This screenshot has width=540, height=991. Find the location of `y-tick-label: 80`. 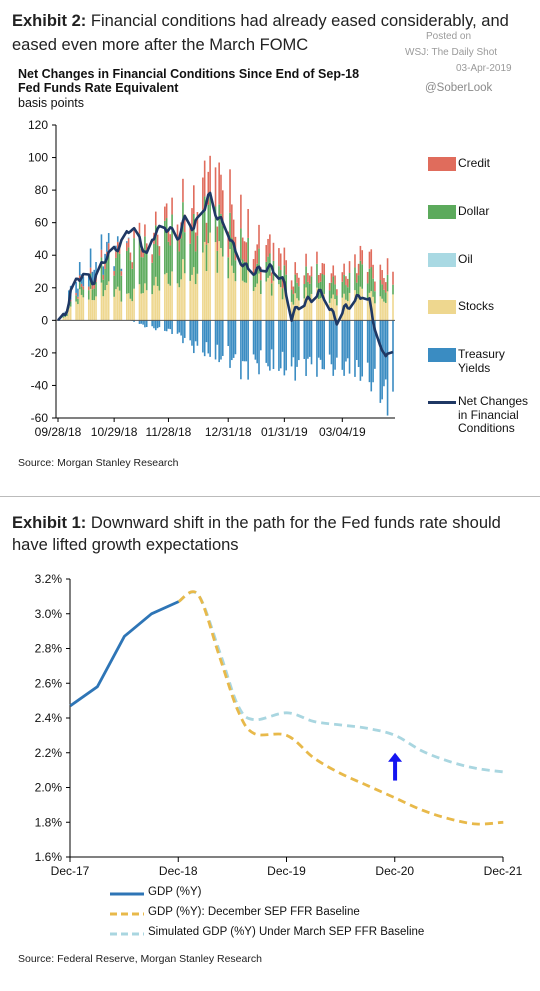

y-tick-label: 80 is located at coordinates (42, 190).